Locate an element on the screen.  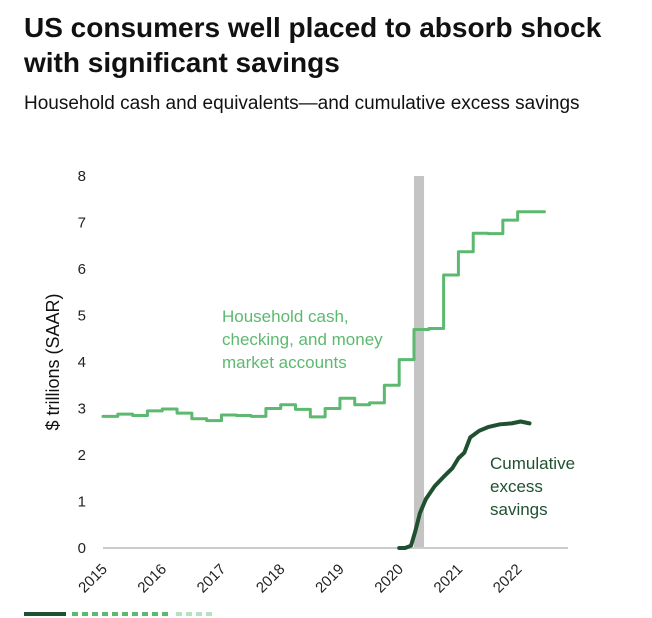
y-tick-label: 6 is located at coordinates (82, 269).